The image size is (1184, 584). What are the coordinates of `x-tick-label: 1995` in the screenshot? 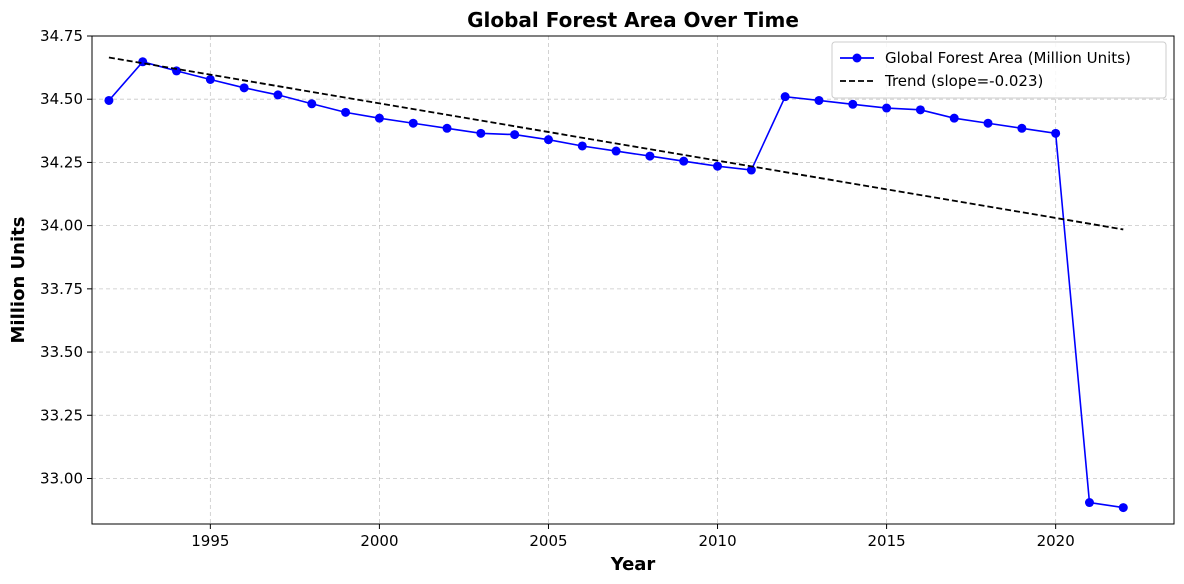 It's located at (210, 541).